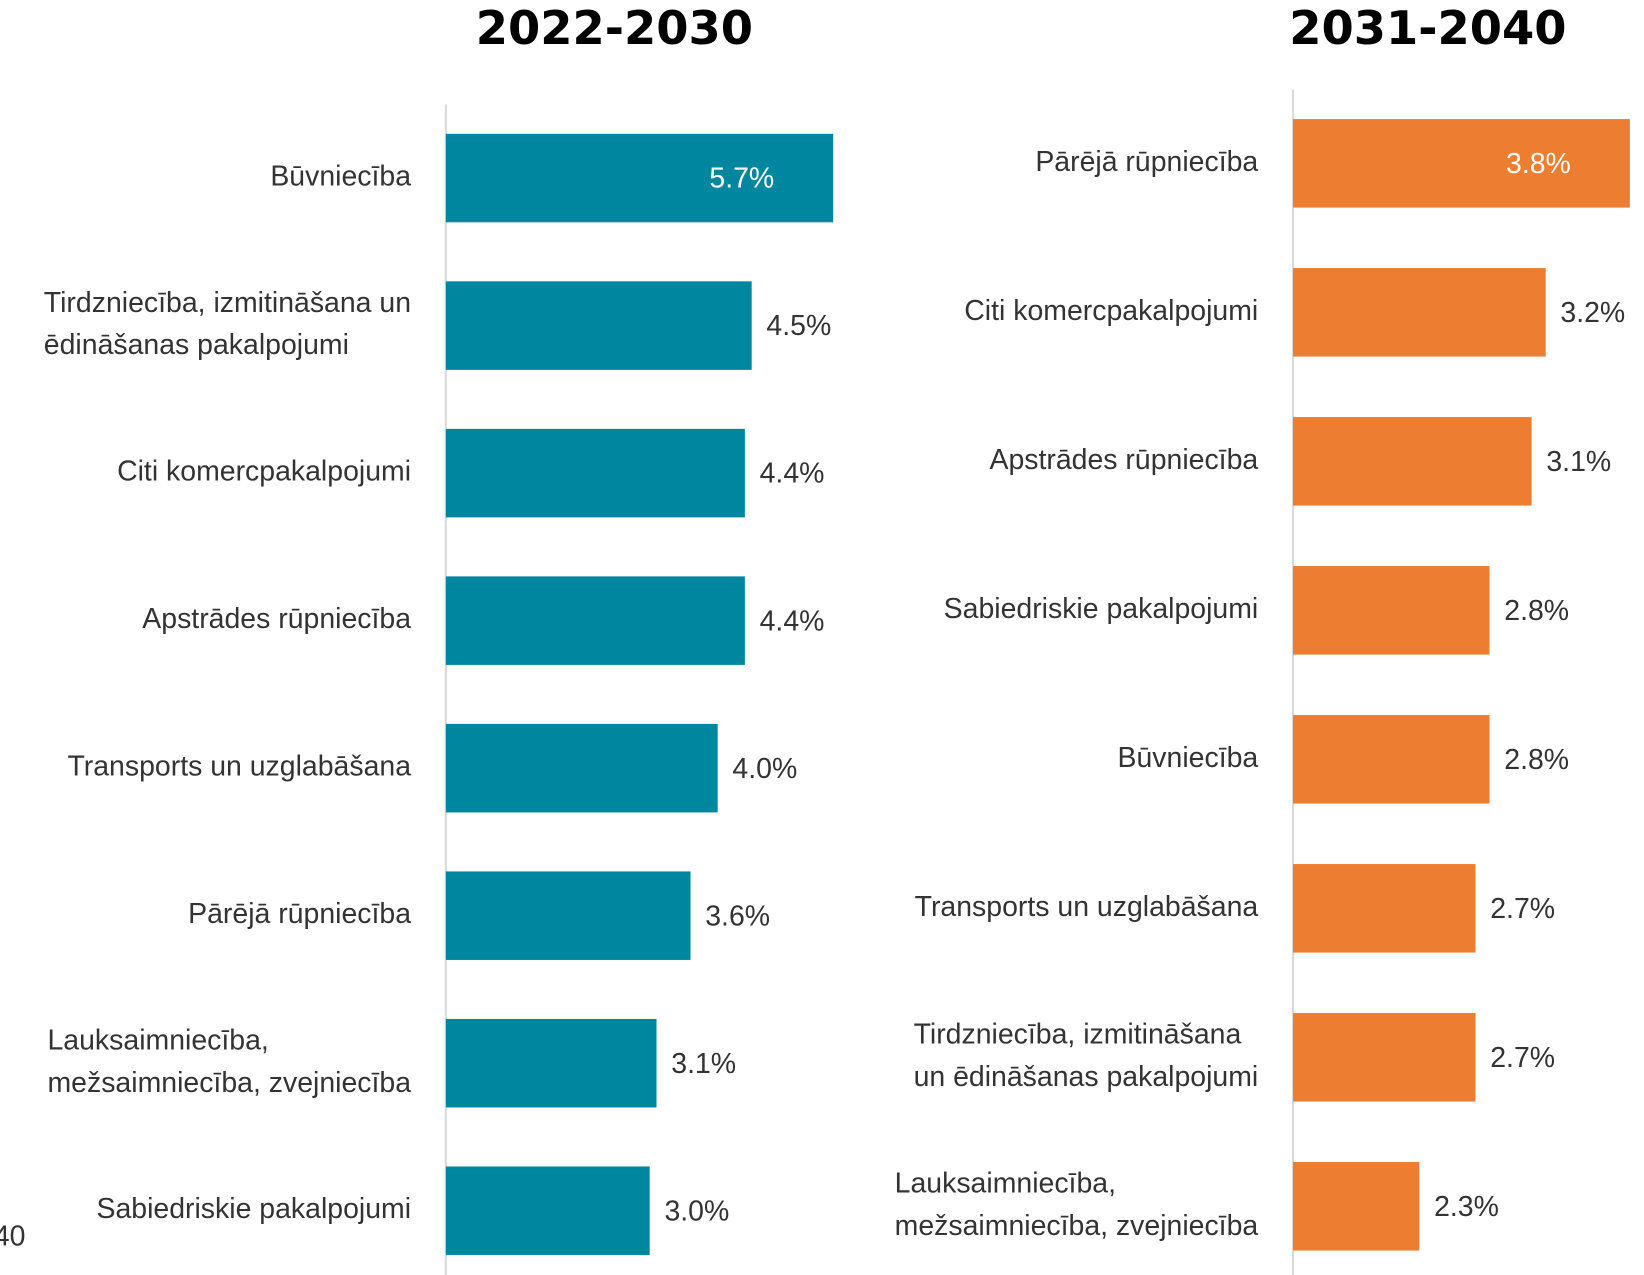 Image resolution: width=1644 pixels, height=1275 pixels. What do you see at coordinates (1427, 28) in the screenshot?
I see `chart-title: 2031-2040` at bounding box center [1427, 28].